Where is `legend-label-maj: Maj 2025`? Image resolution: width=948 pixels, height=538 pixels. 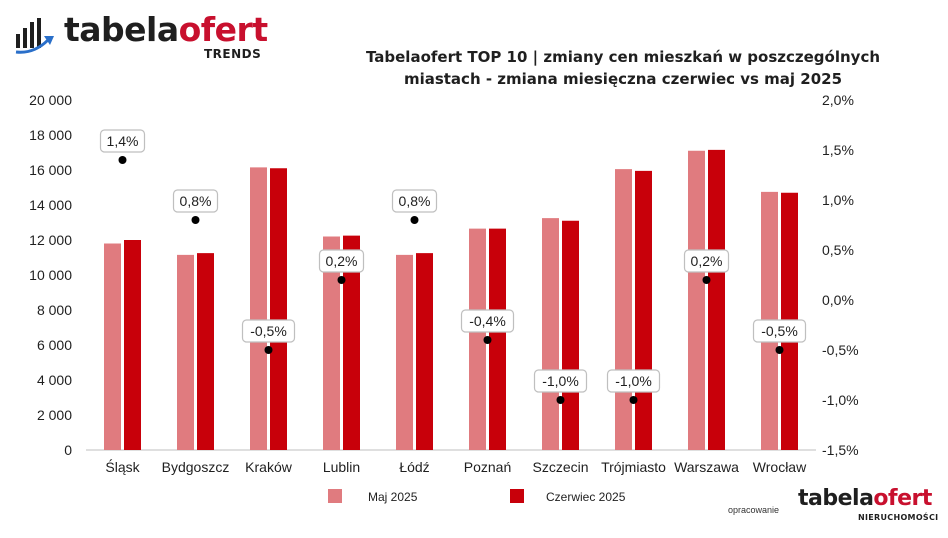
legend-label-maj: Maj 2025 is located at coordinates (393, 497).